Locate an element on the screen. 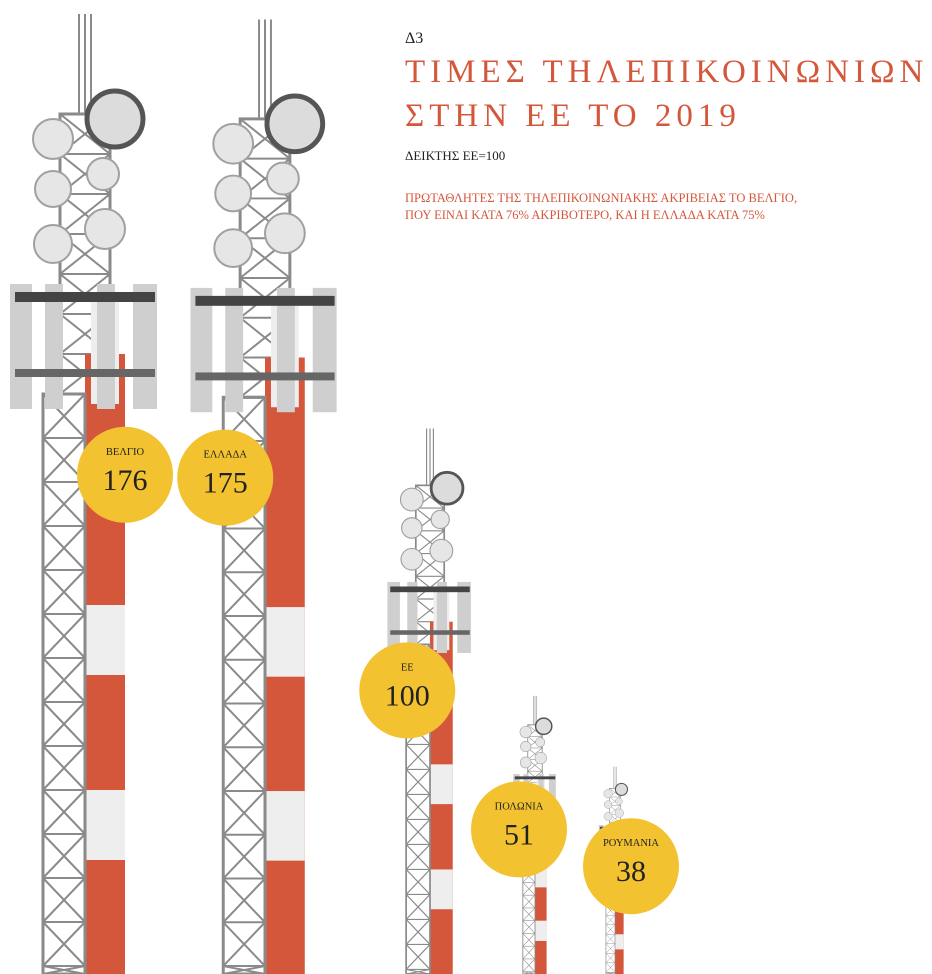  category-label: ΡΟΥΜΑΝΙΑ is located at coordinates (631, 843).